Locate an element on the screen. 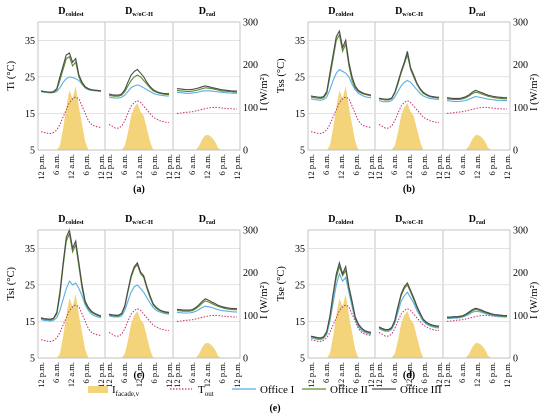  subplot-title: Dcoldest is located at coordinates (71, 12).